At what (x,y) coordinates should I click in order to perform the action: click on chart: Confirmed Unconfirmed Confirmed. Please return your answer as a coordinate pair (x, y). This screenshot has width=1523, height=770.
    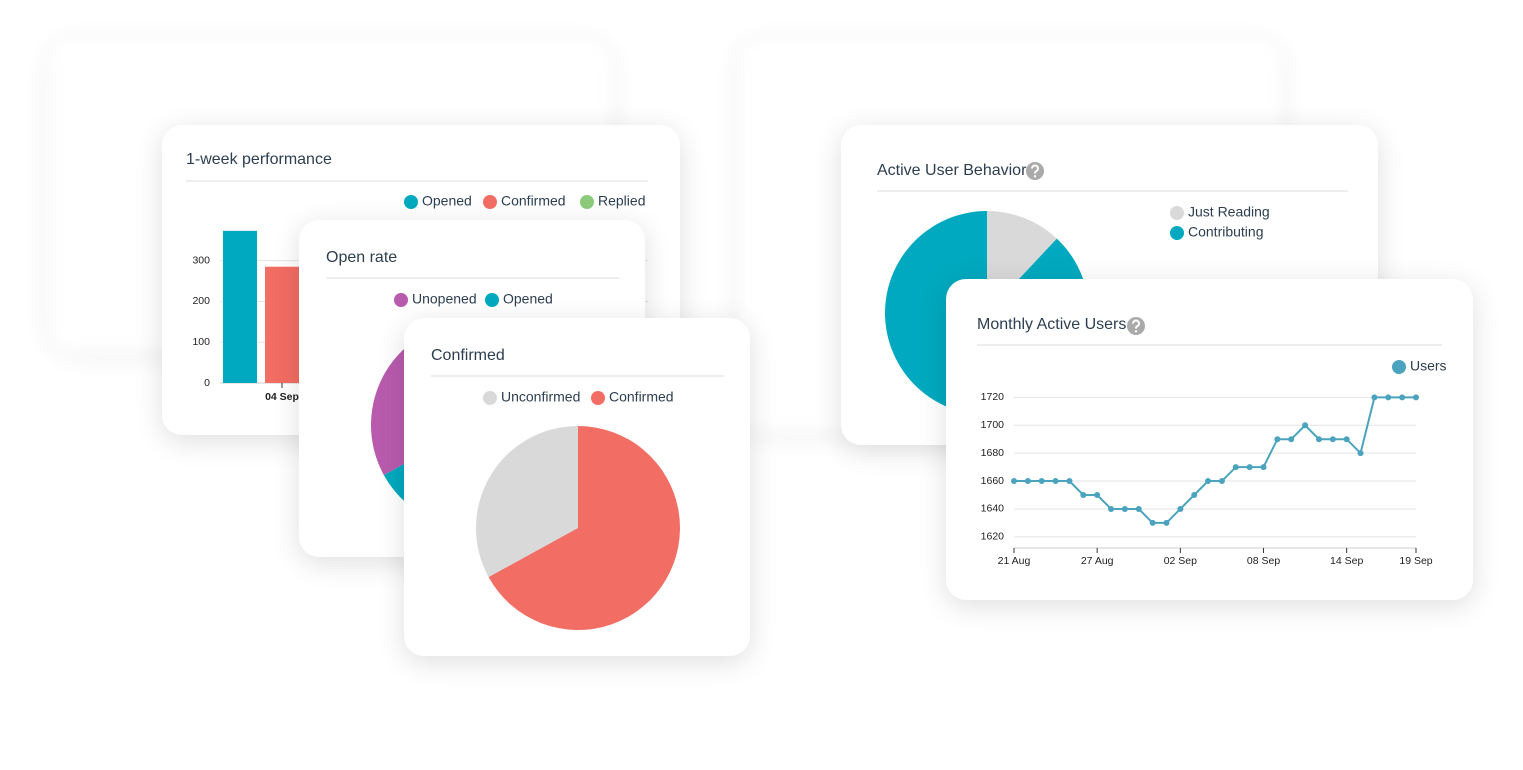
    Looking at the image, I should click on (577, 488).